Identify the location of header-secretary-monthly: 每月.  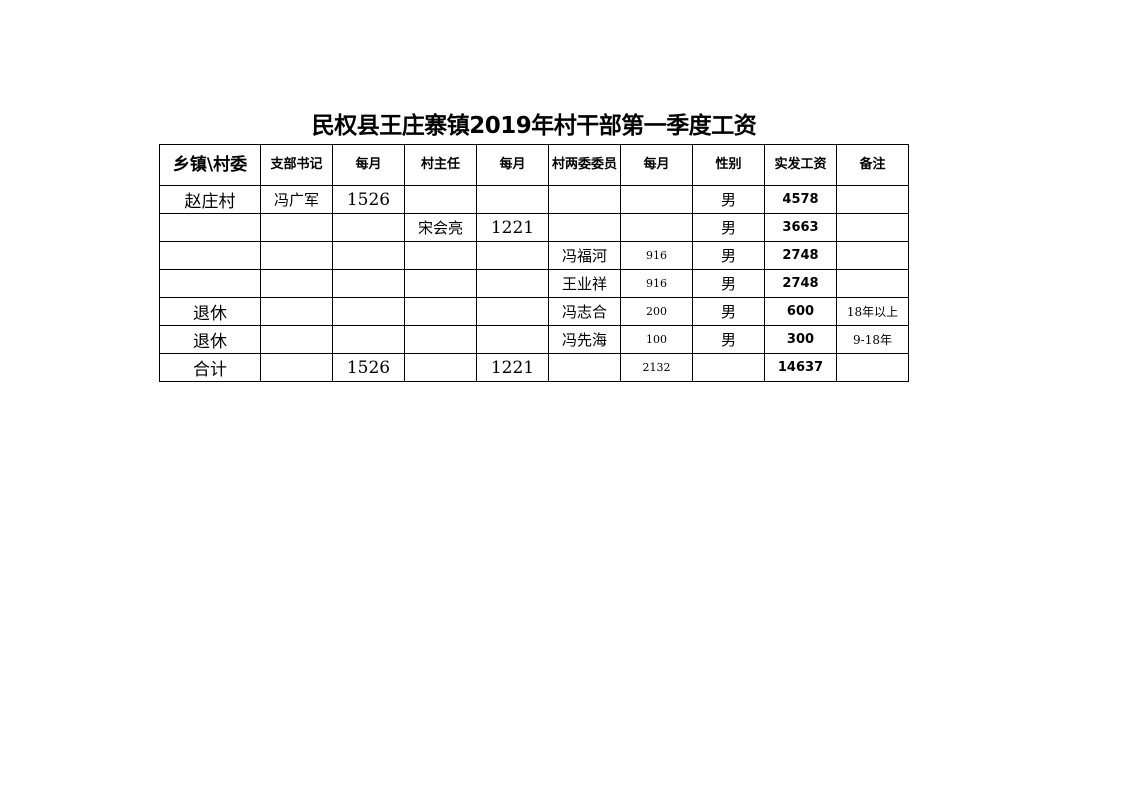
(368, 165).